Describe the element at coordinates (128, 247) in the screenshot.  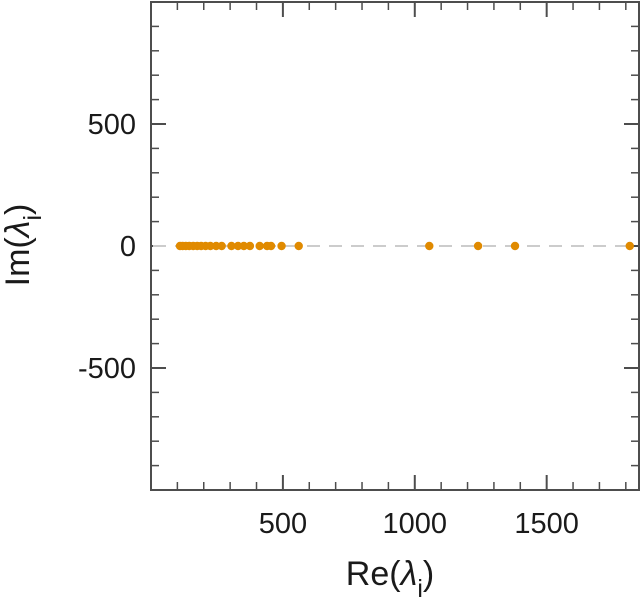
I see `y-tick-label: 0` at that location.